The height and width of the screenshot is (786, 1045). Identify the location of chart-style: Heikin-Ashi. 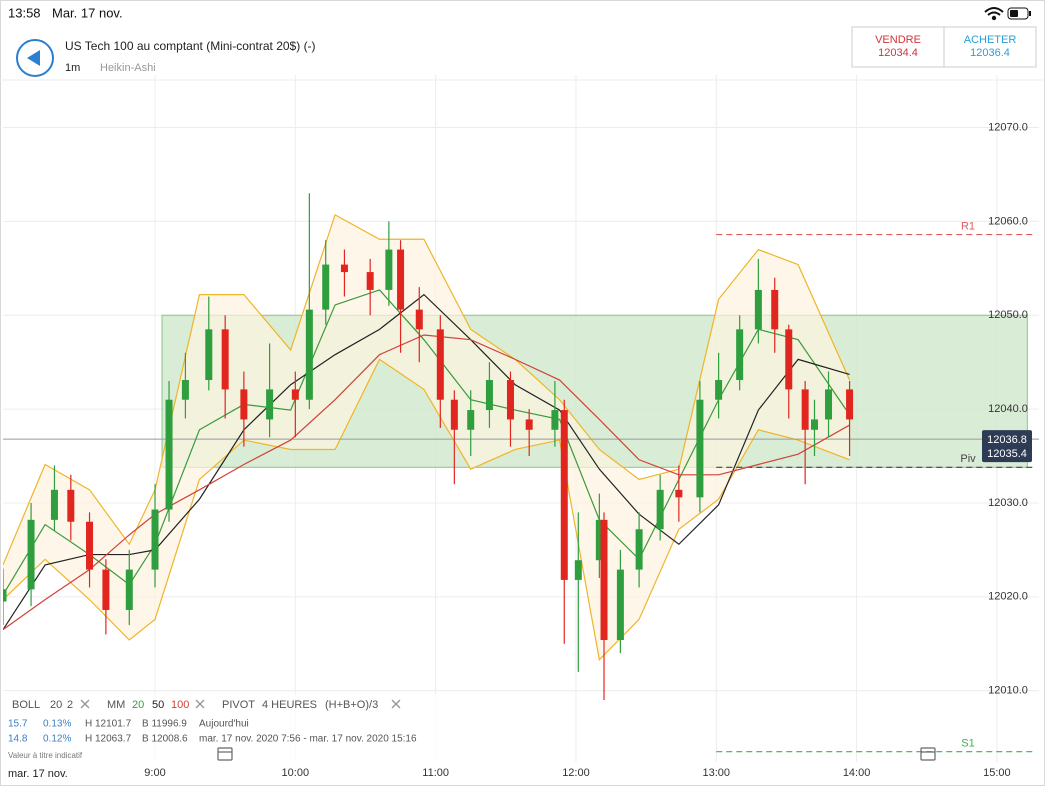
(128, 68).